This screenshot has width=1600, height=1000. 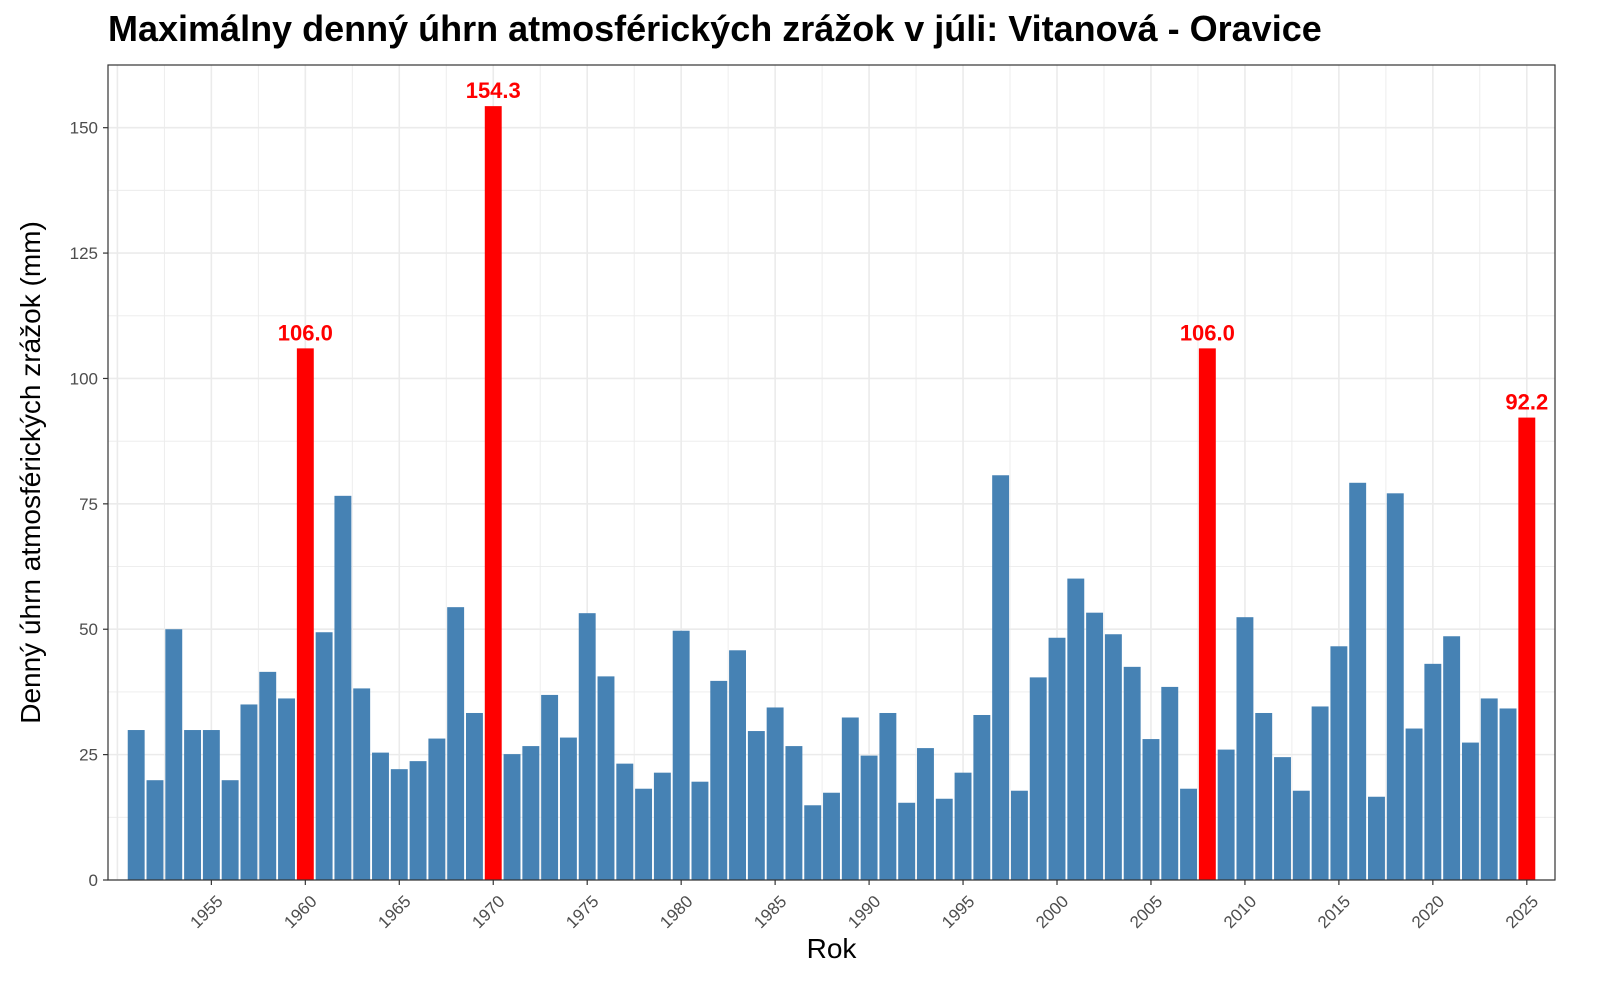 What do you see at coordinates (493, 90) in the screenshot?
I see `data-label-1970: 154.3` at bounding box center [493, 90].